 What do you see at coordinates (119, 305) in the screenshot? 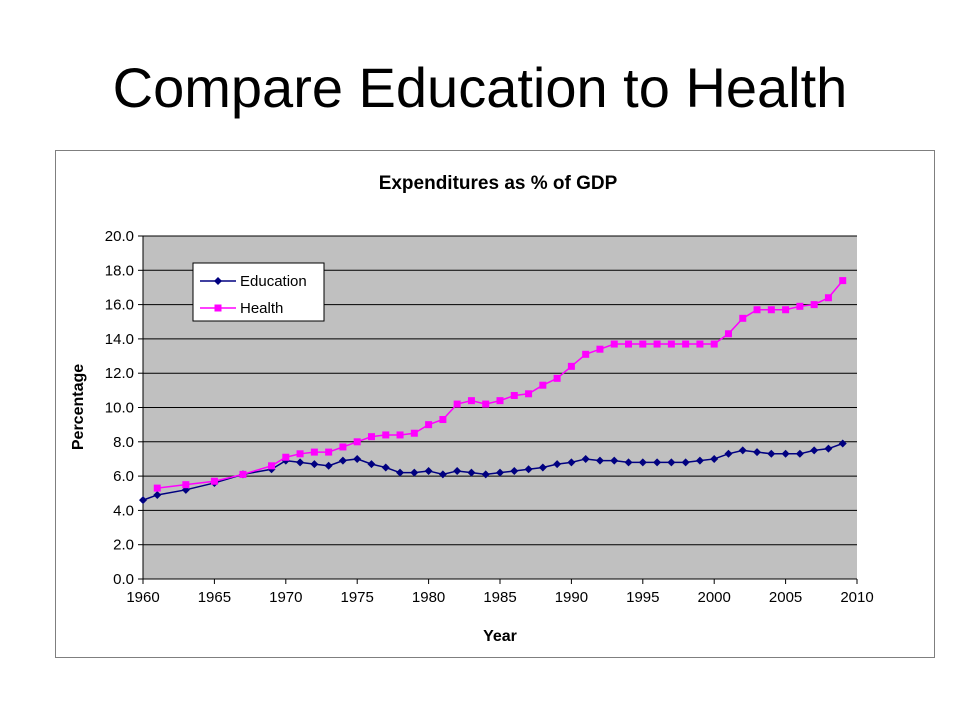
I see `y-tick-label: 16.0` at bounding box center [119, 305].